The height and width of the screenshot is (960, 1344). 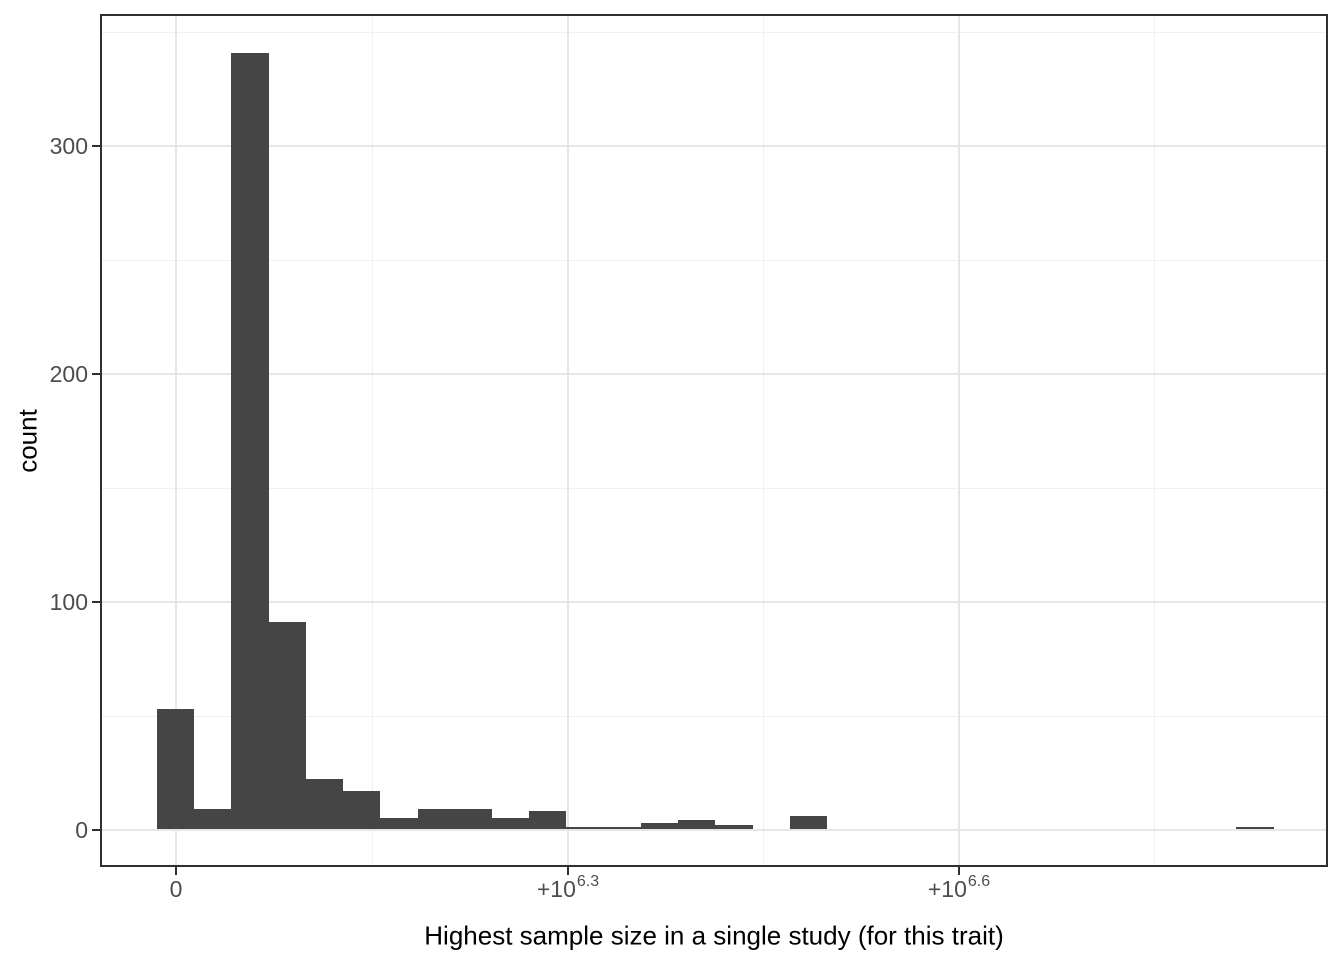 I want to click on y-tick-label: 0, so click(x=81, y=829).